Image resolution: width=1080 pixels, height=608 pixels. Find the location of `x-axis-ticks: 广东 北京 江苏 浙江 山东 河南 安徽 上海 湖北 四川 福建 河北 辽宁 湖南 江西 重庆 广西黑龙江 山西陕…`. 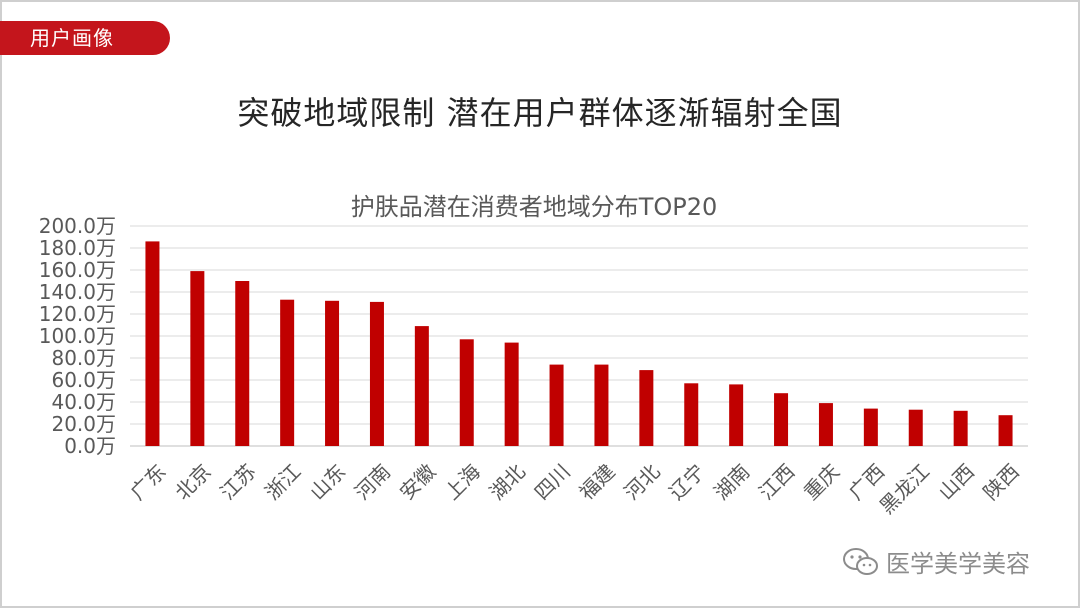

x-axis-ticks: 广东 北京 江苏 浙江 山东 河南 安徽 上海 湖北 四川 福建 河北 辽宁 湖南 江西 重庆 广西黑龙江 山西陕… is located at coordinates (574, 488).